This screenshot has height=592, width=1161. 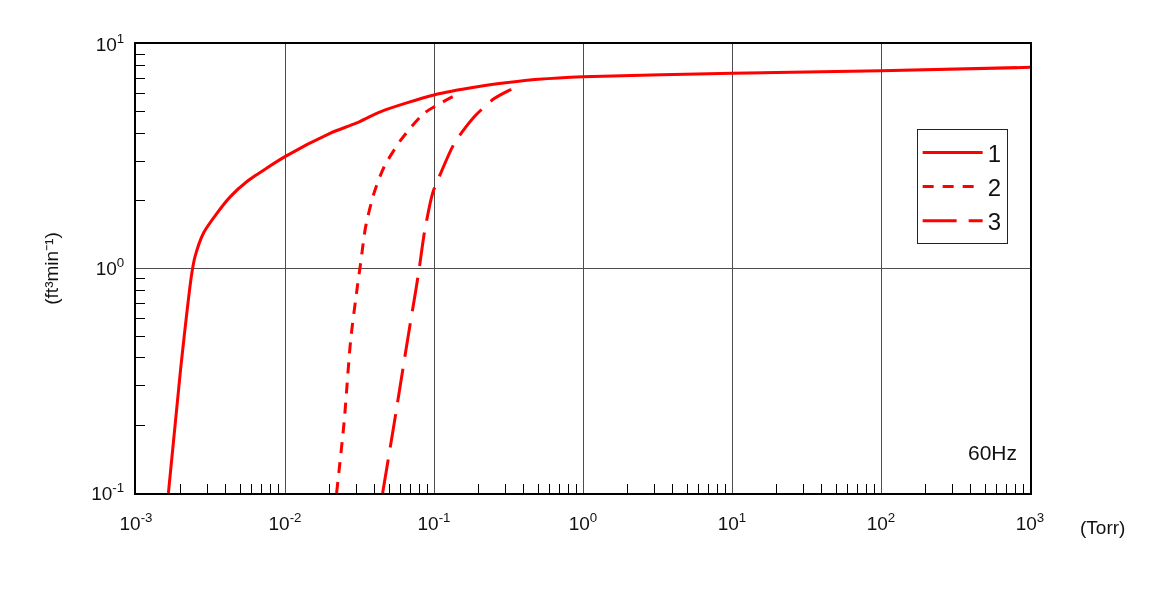 What do you see at coordinates (881, 521) in the screenshot?
I see `x-tick-label: 10$^{2}$` at bounding box center [881, 521].